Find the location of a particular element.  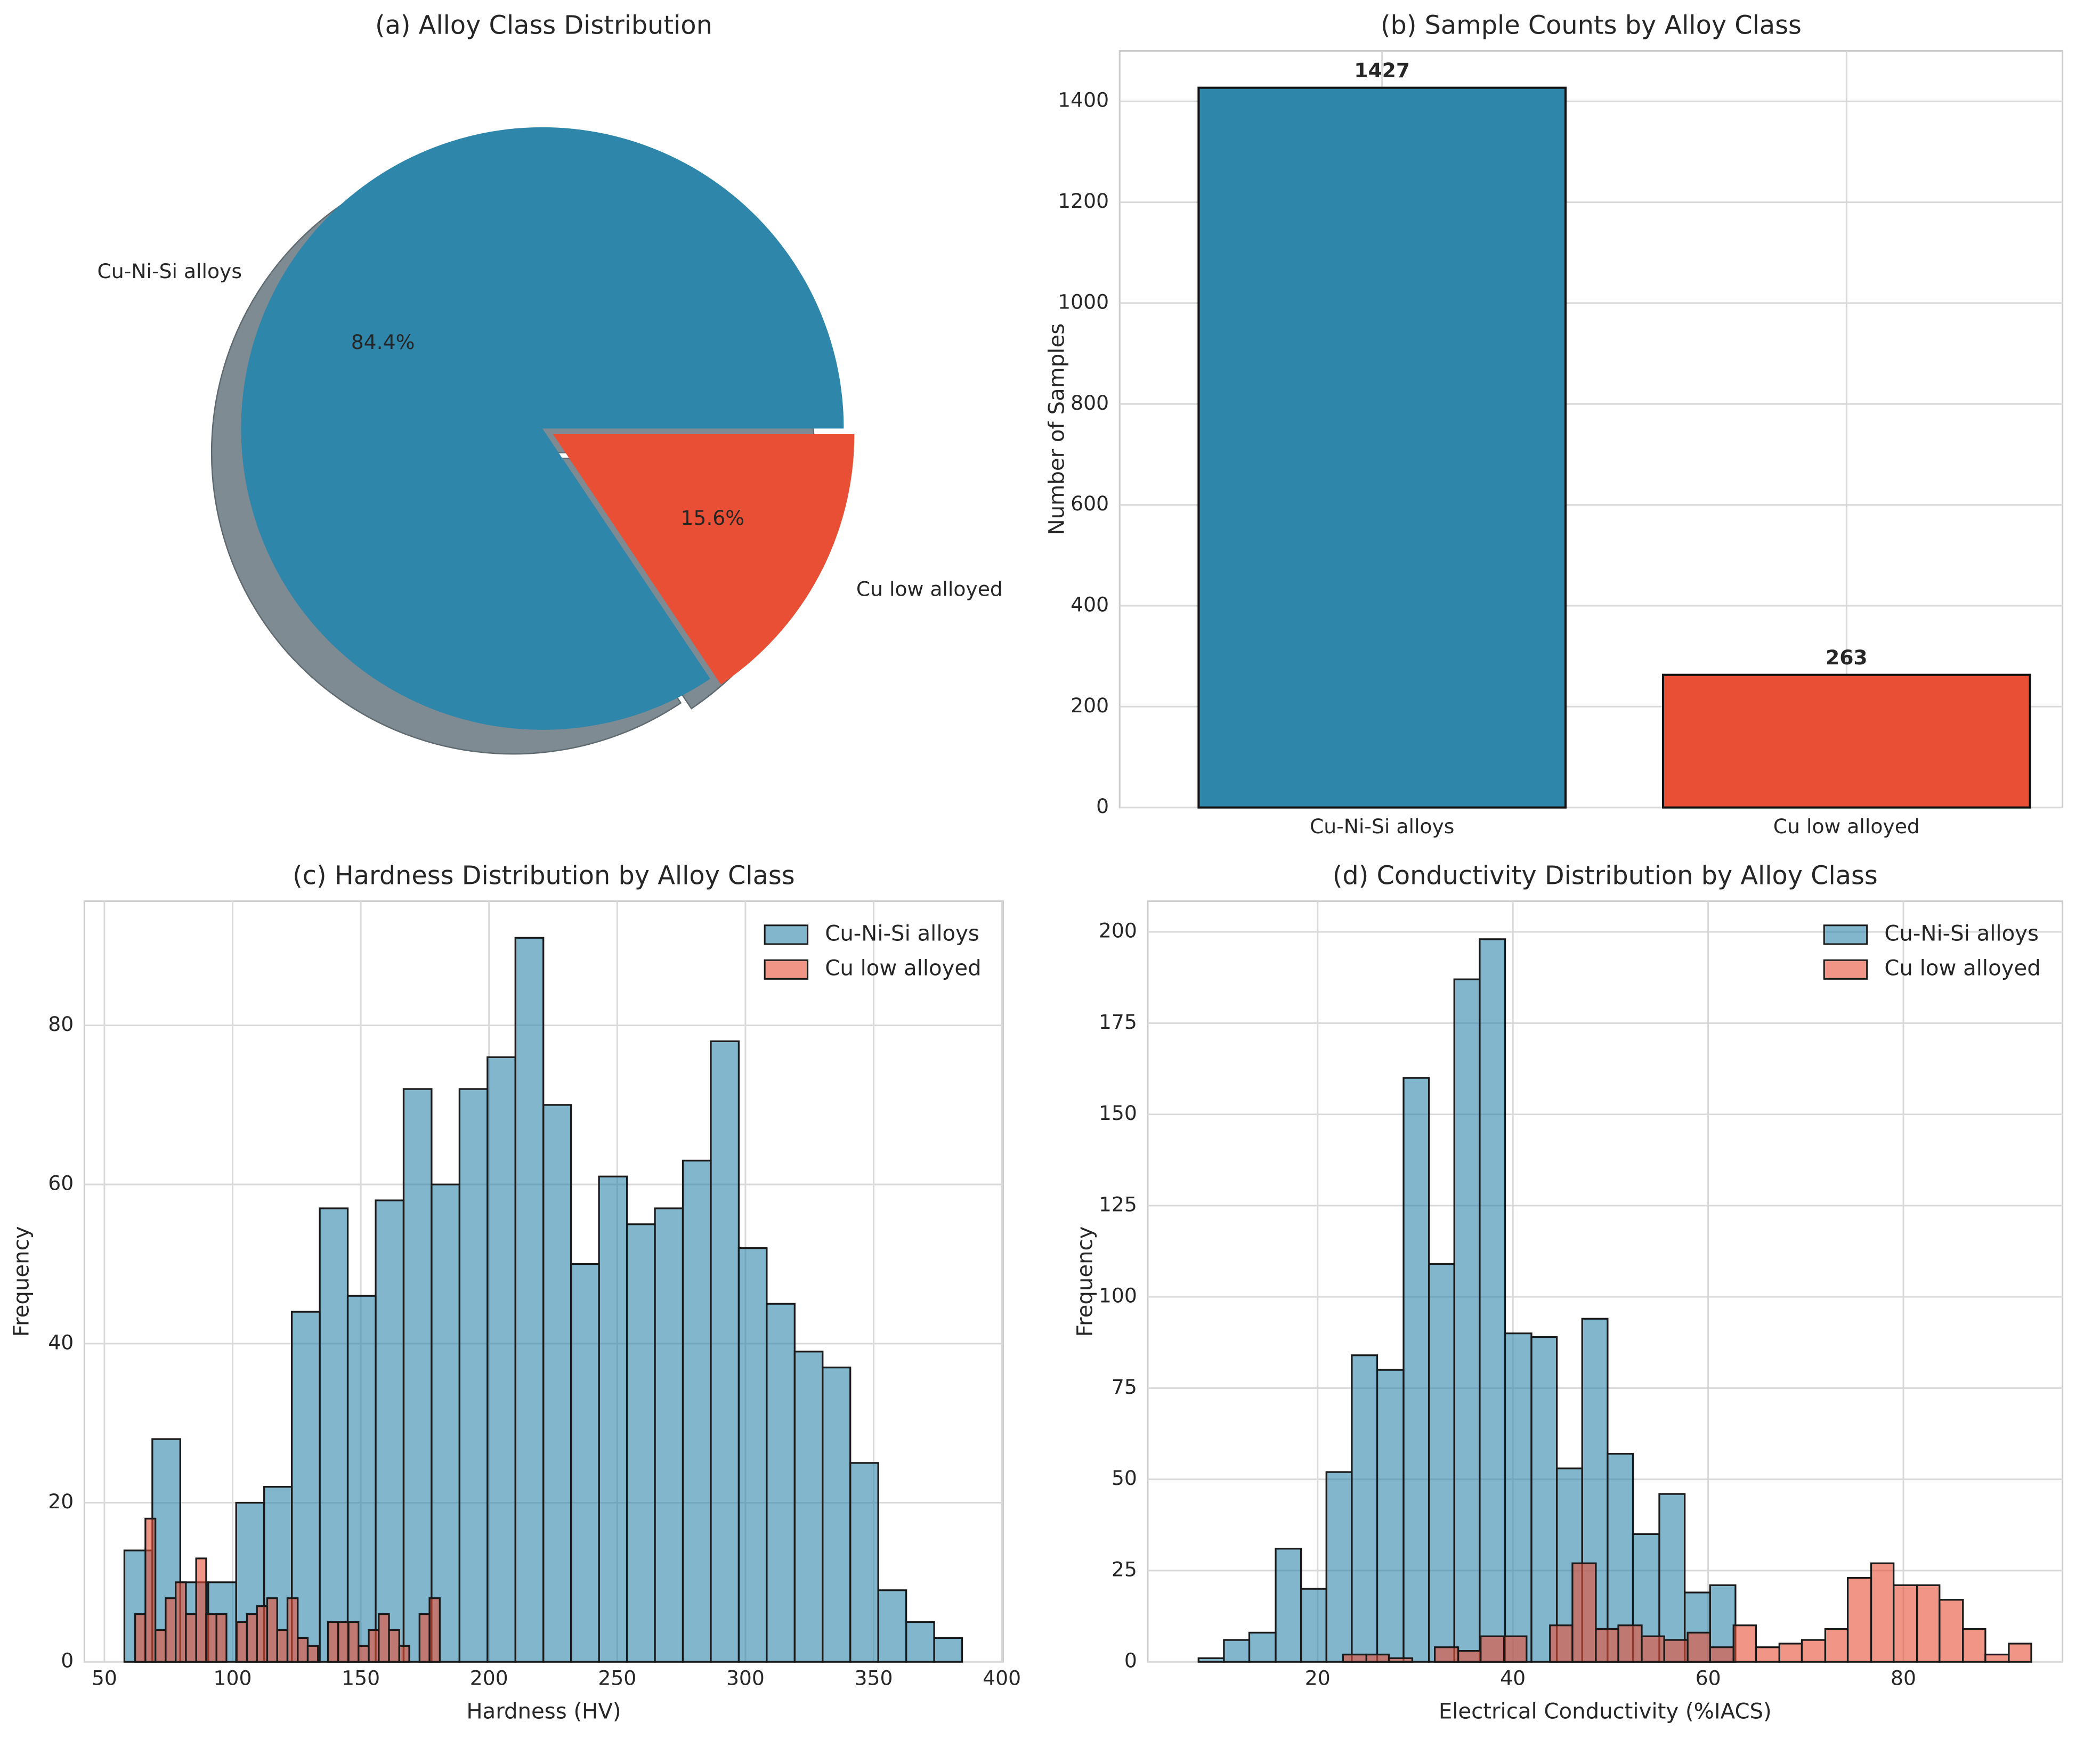

x-tick-label: 350 is located at coordinates (874, 1678).